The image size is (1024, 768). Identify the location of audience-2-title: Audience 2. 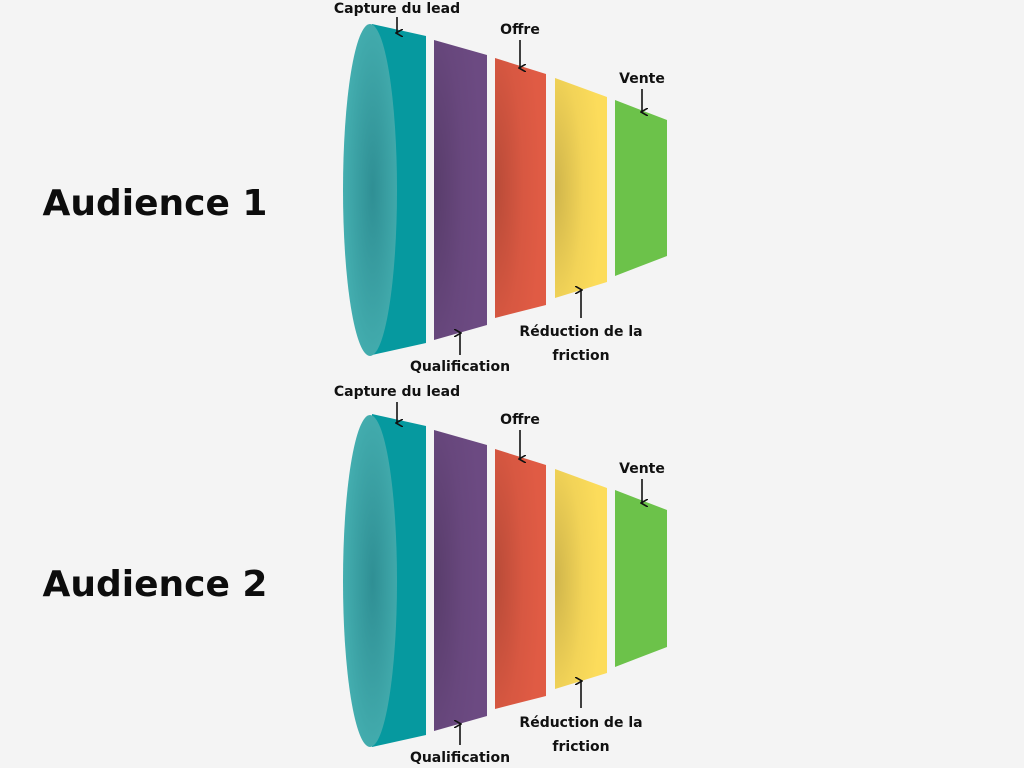
(155, 584).